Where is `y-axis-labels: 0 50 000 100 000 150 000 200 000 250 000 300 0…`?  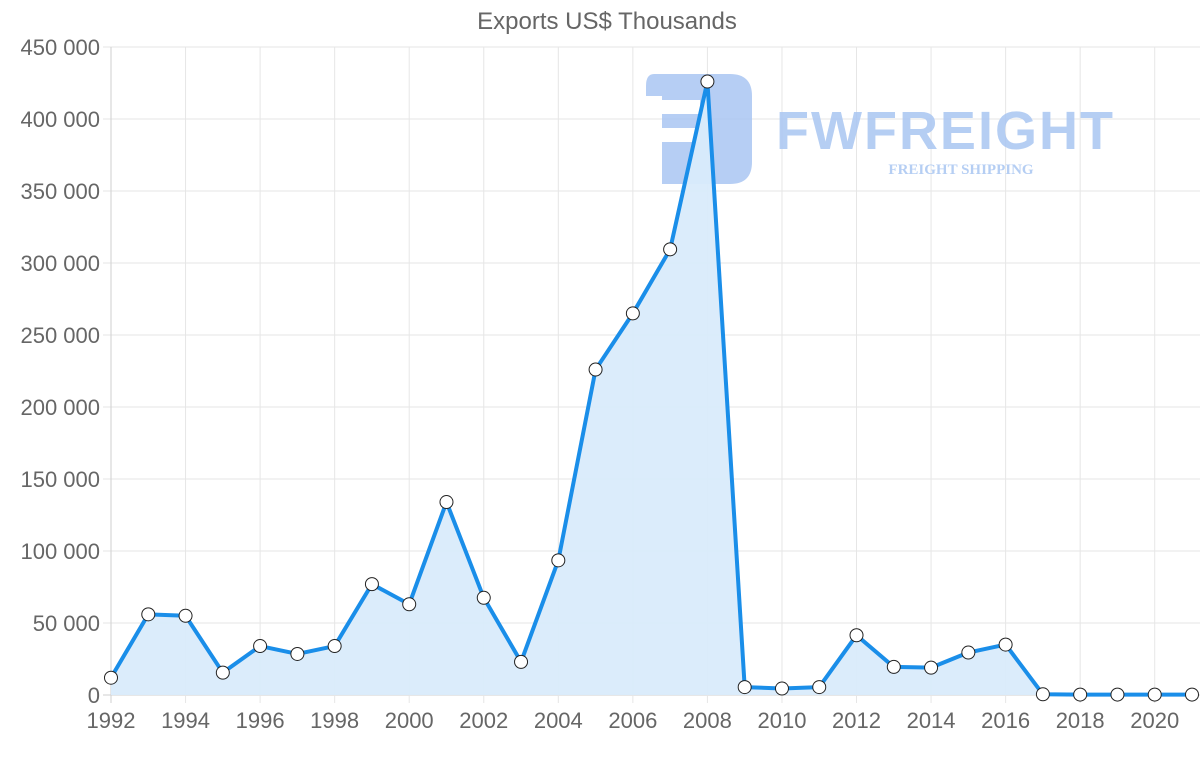 y-axis-labels: 0 50 000 100 000 150 000 200 000 250 000 300 0… is located at coordinates (60, 371).